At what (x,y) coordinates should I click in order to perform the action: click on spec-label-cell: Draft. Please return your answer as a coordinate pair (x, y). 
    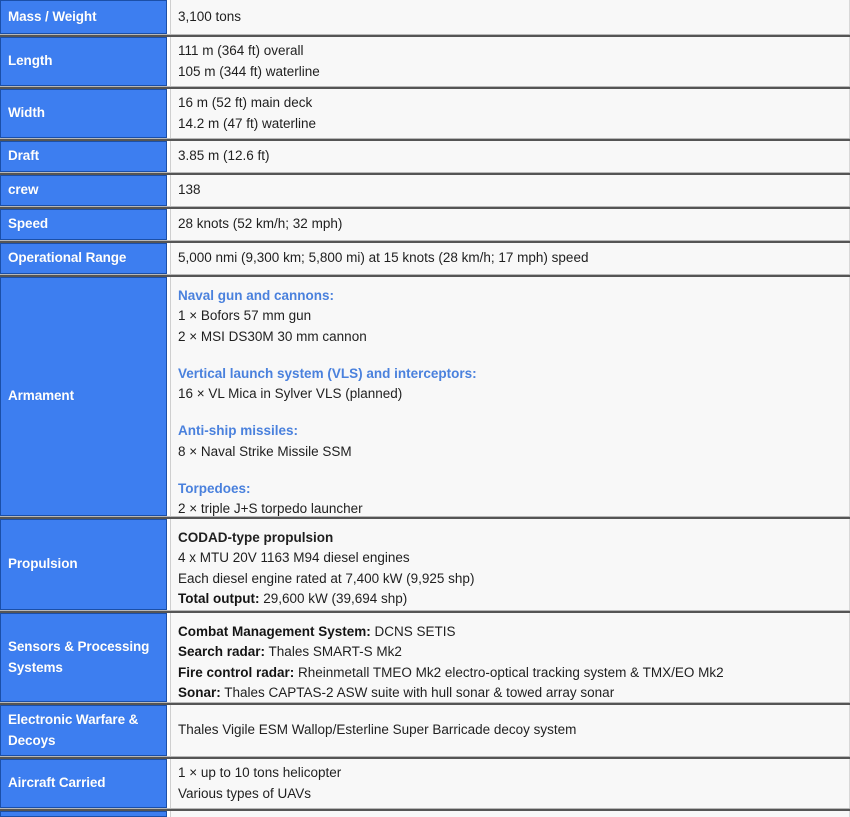
    Looking at the image, I should click on (83, 156).